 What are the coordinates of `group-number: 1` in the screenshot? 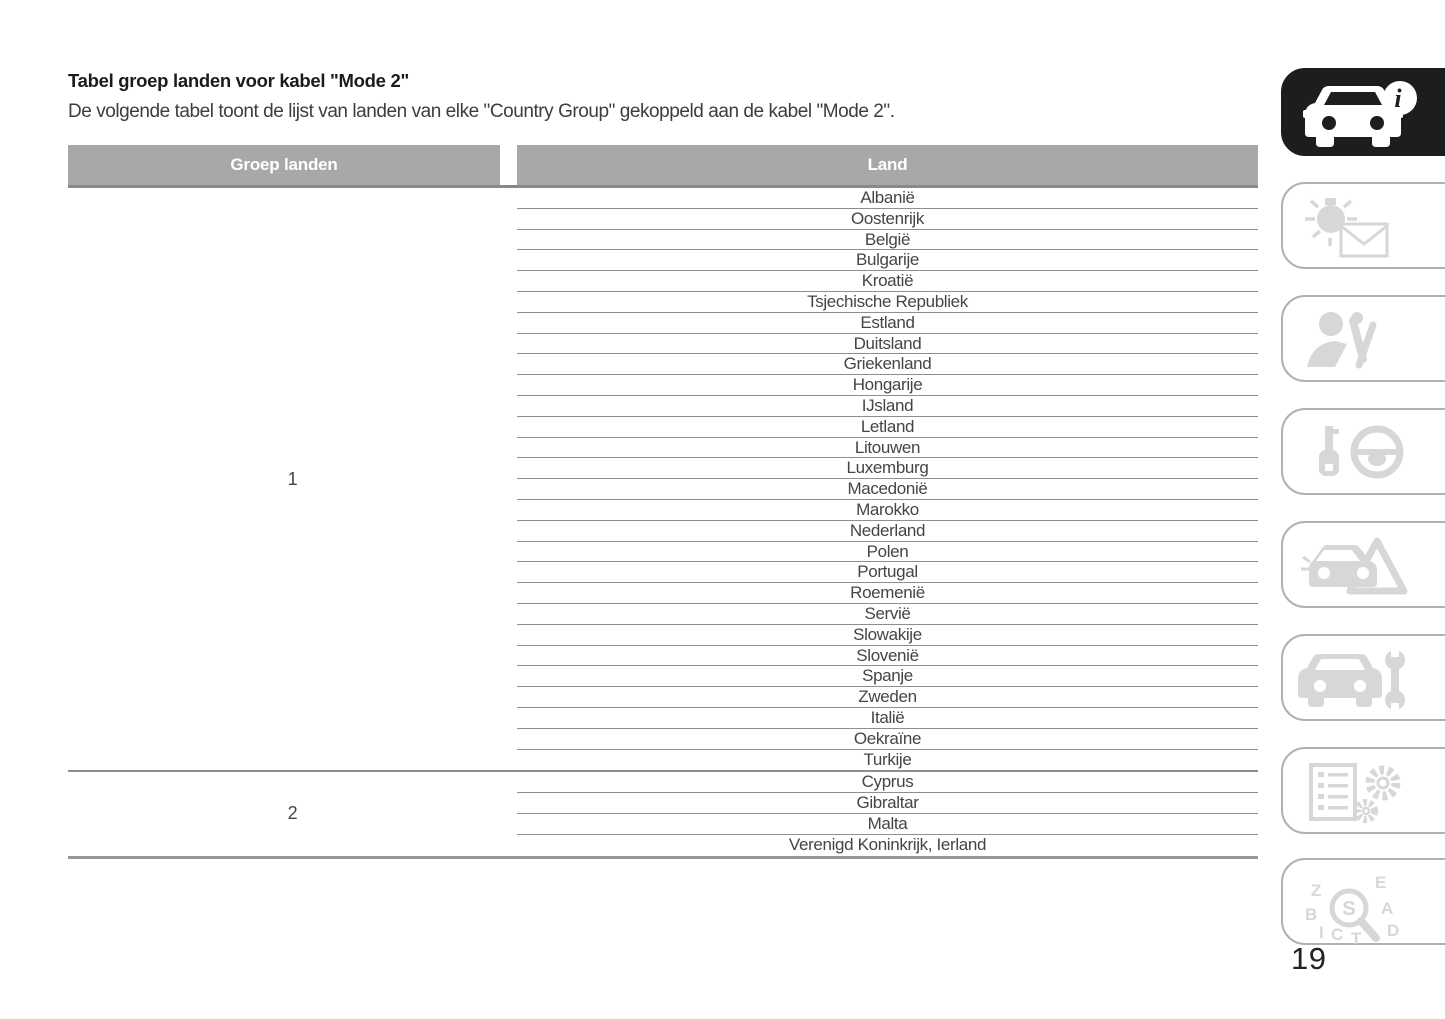 It's located at (292, 478).